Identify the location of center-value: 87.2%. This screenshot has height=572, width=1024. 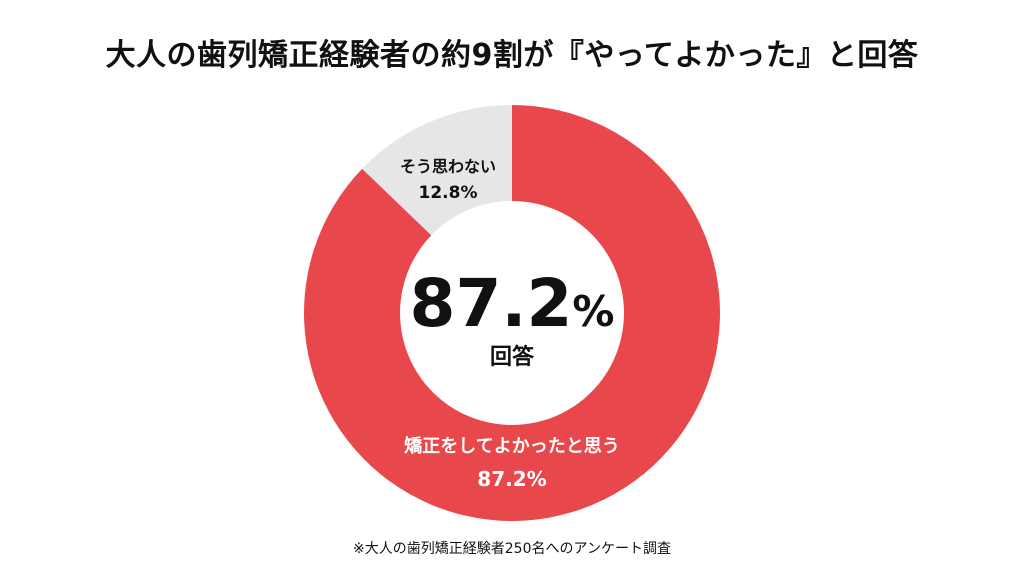
(512, 303).